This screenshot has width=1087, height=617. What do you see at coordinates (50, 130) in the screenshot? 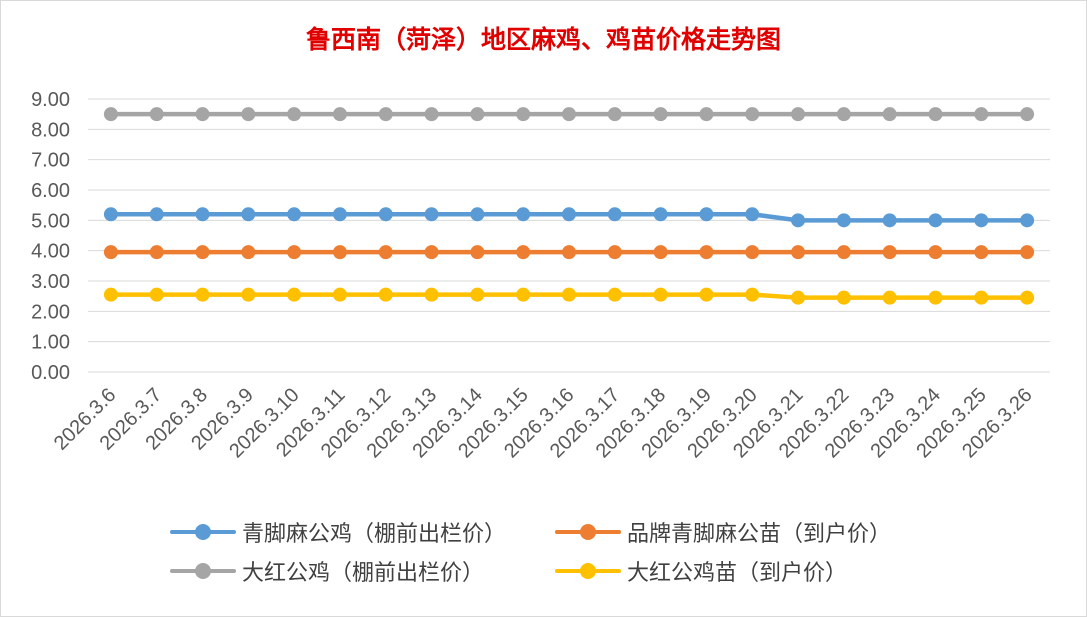
I see `y-tick-label: 8.00` at bounding box center [50, 130].